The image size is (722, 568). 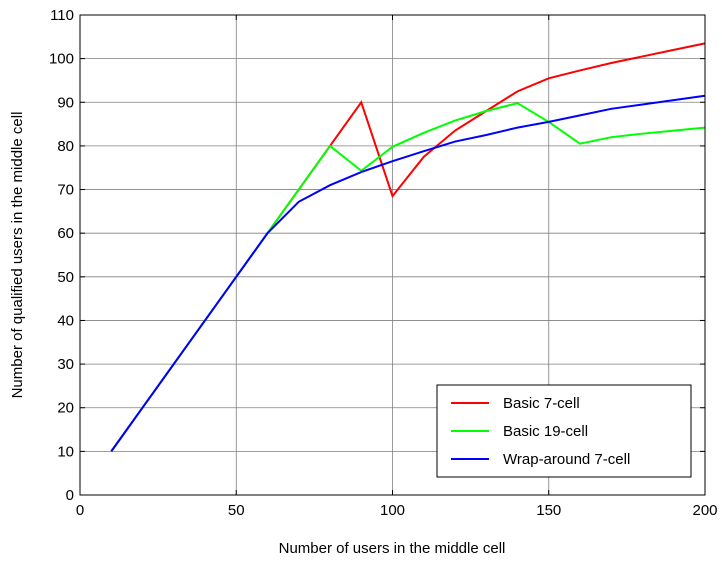 I want to click on y-tick-label: 60, so click(x=65, y=233).